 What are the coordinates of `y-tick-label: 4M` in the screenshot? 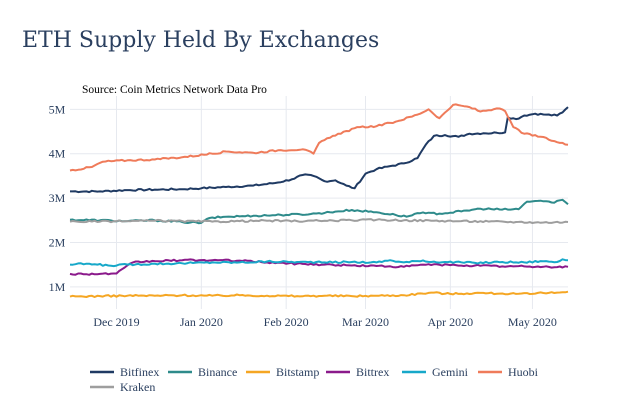 It's located at (57, 154).